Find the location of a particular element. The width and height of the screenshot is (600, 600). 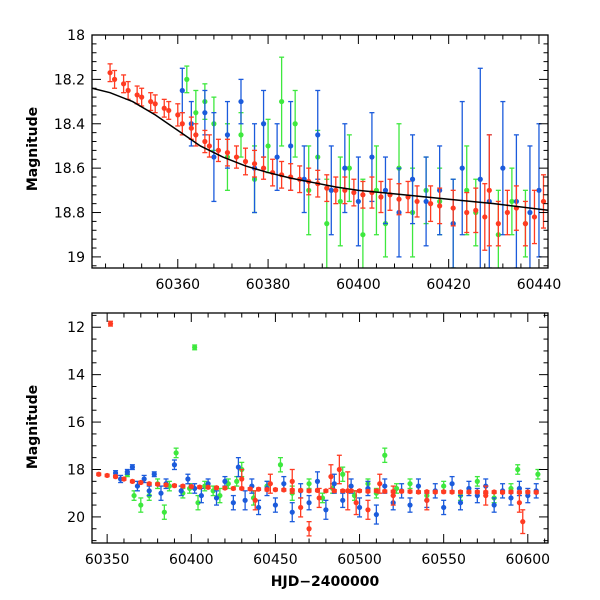

x-tick-label: 60420 is located at coordinates (448, 285).